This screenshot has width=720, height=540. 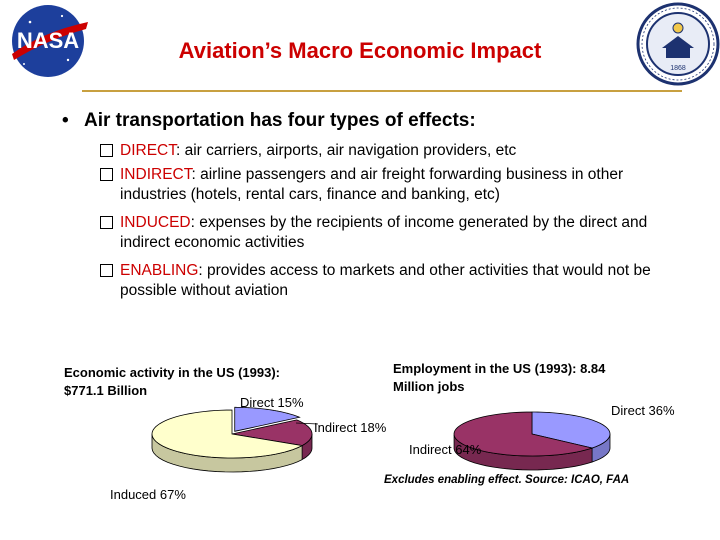 What do you see at coordinates (445, 449) in the screenshot?
I see `chart2-label-indirect: Indirect 64%` at bounding box center [445, 449].